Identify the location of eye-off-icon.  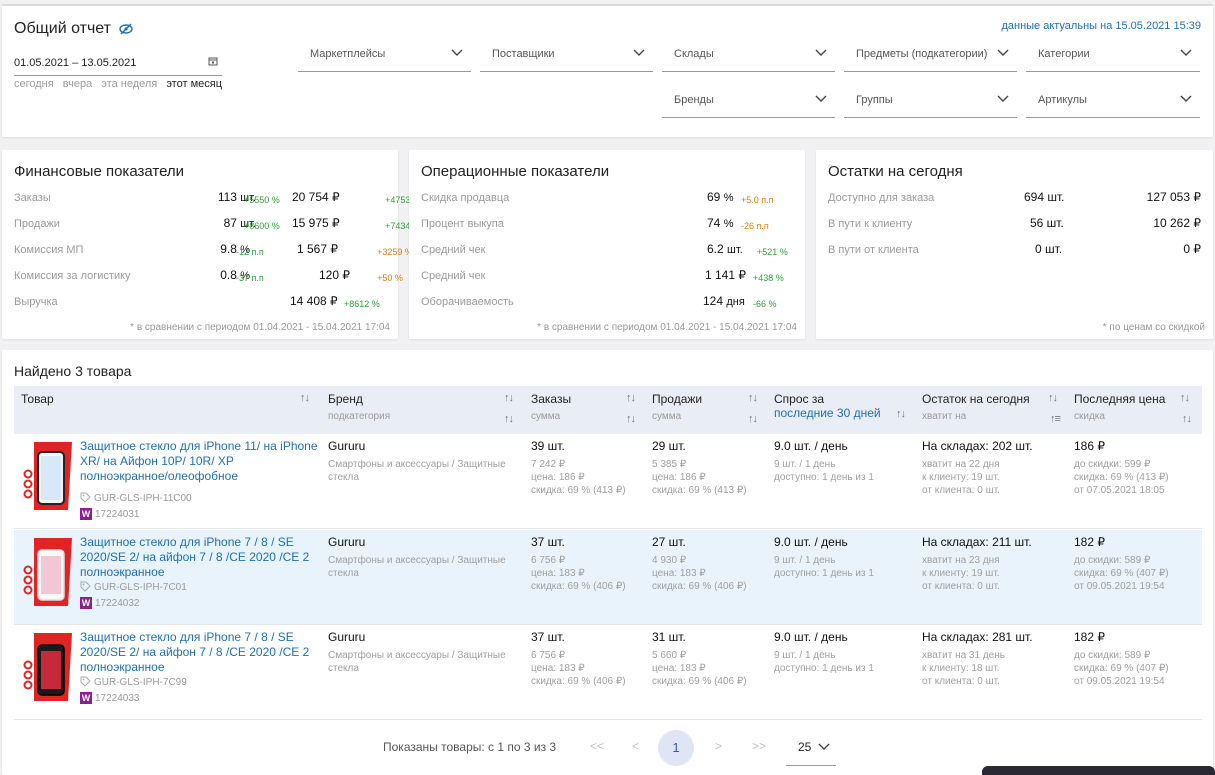
(126, 31).